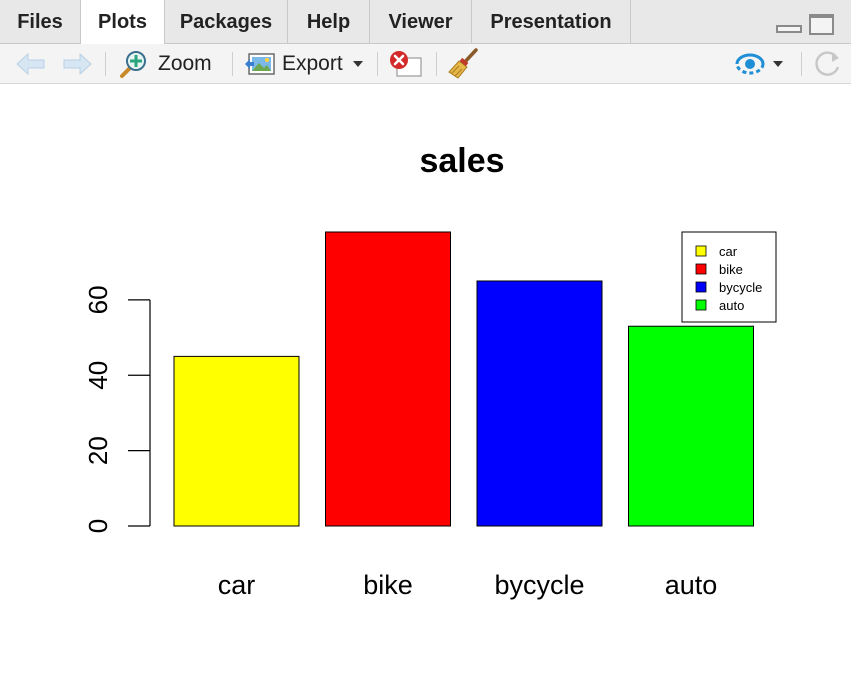 This screenshot has height=681, width=851. I want to click on y-tick-label: 60, so click(98, 299).